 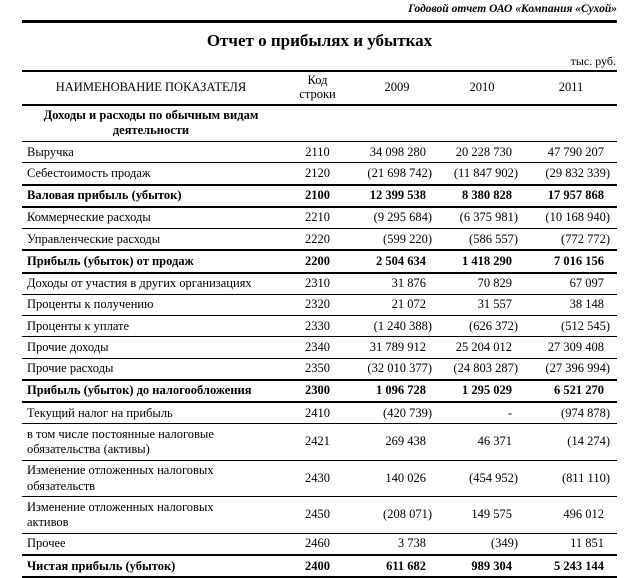 What do you see at coordinates (491, 514) in the screenshot?
I see `cell-y2010: 149 575` at bounding box center [491, 514].